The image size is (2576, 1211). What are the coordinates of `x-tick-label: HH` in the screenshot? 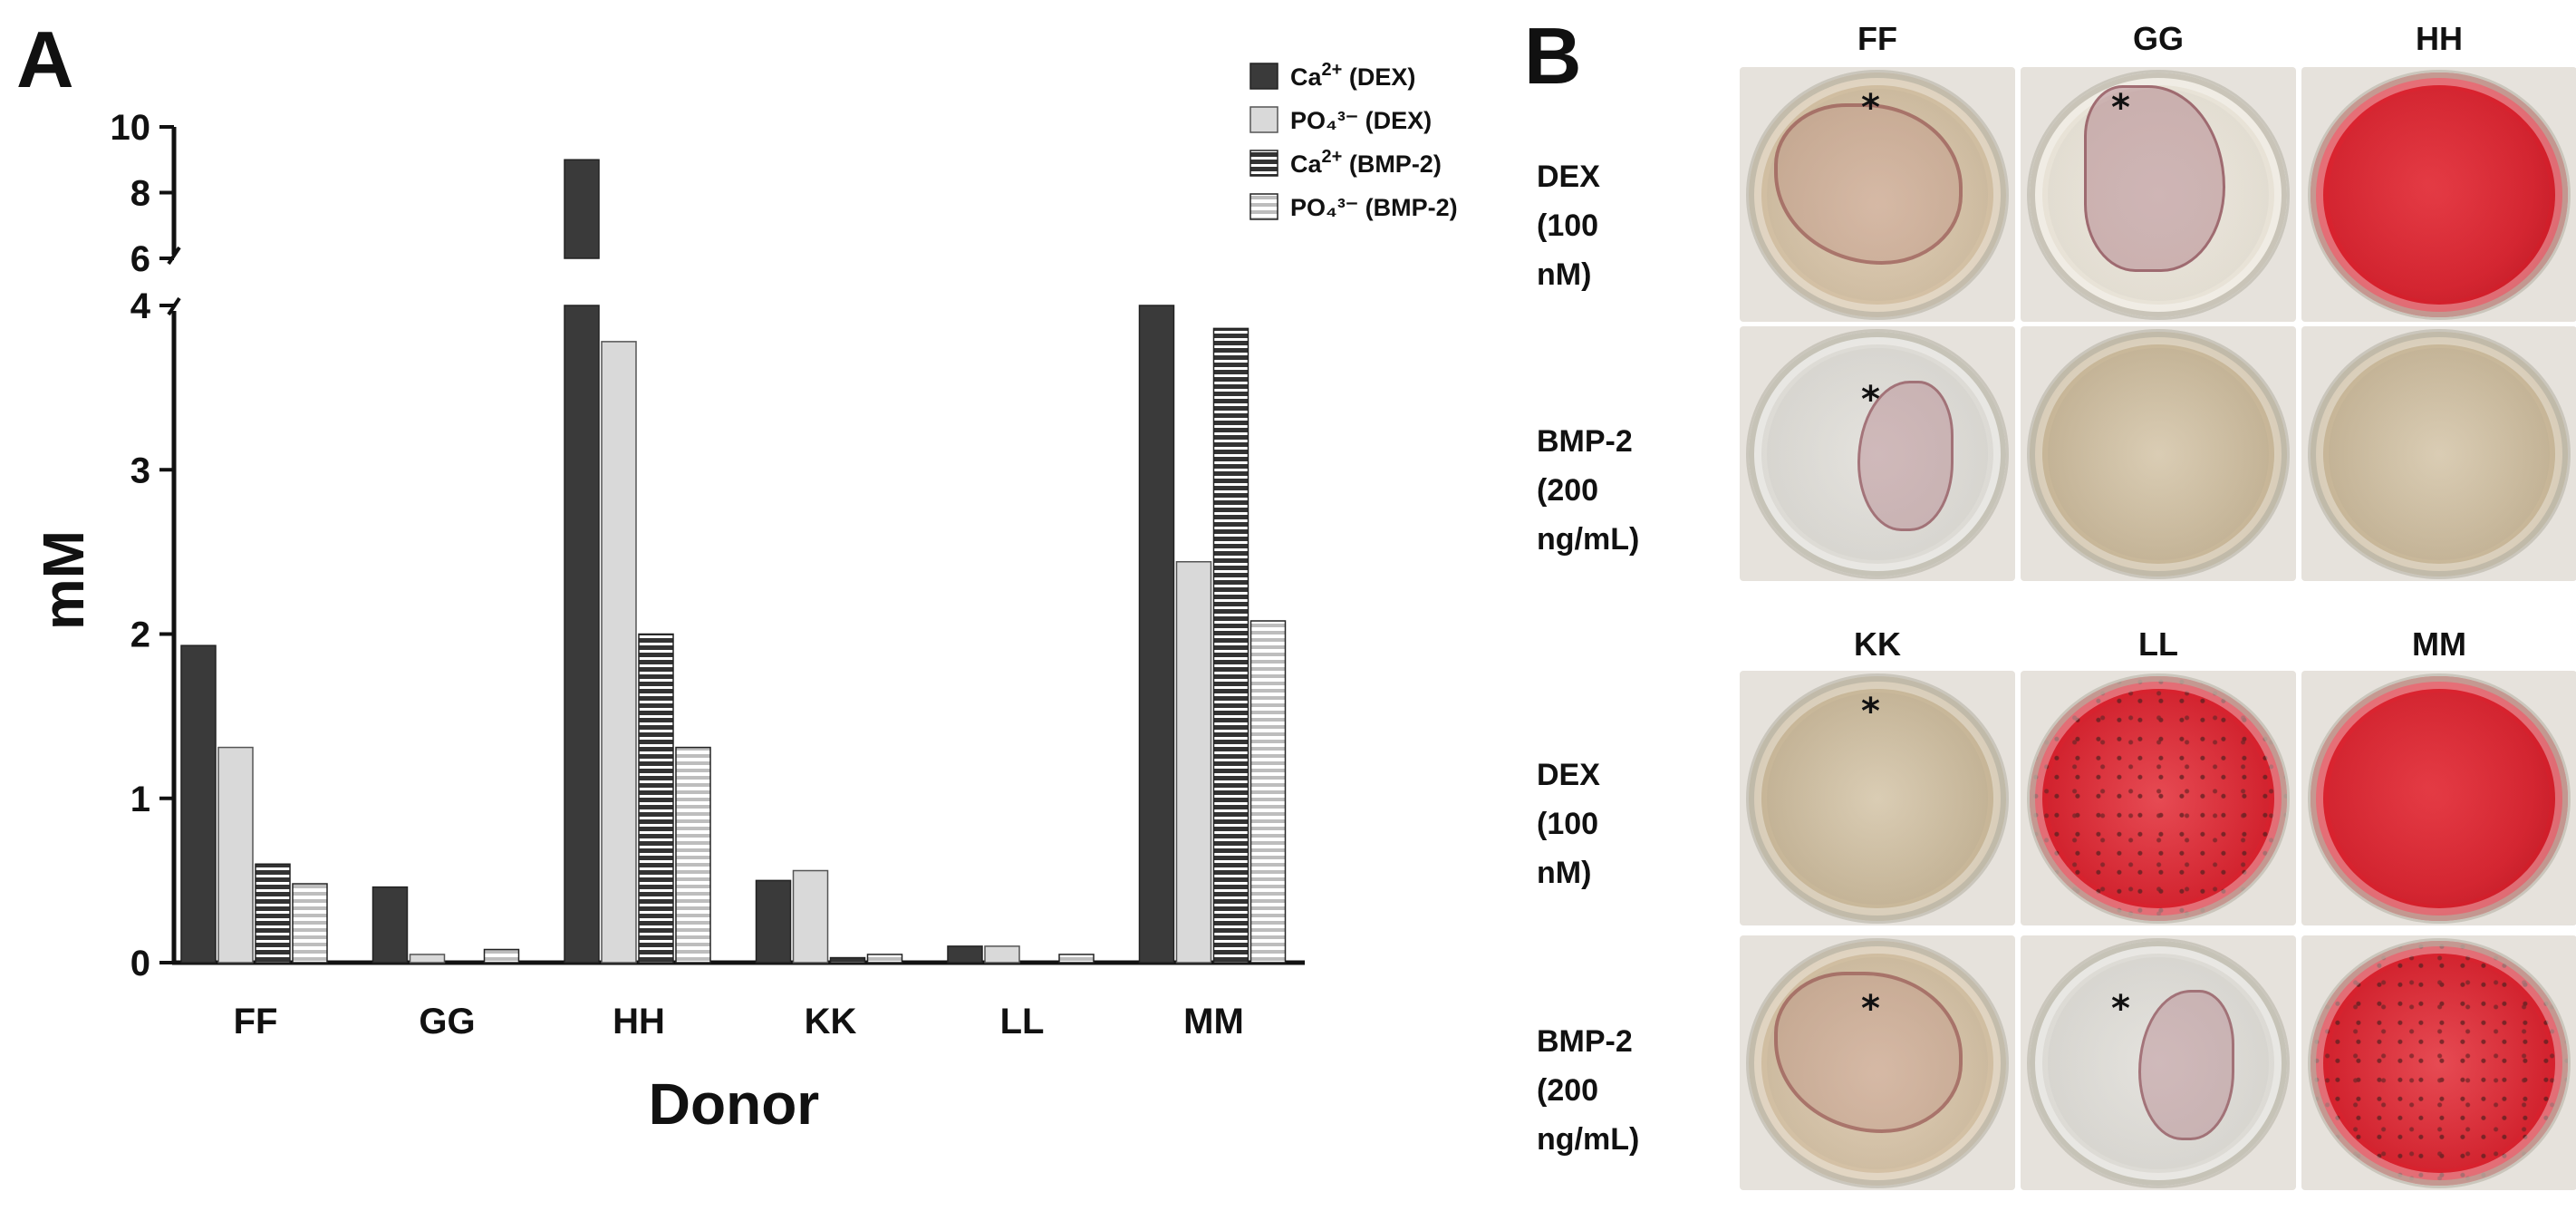 It's located at (639, 1021).